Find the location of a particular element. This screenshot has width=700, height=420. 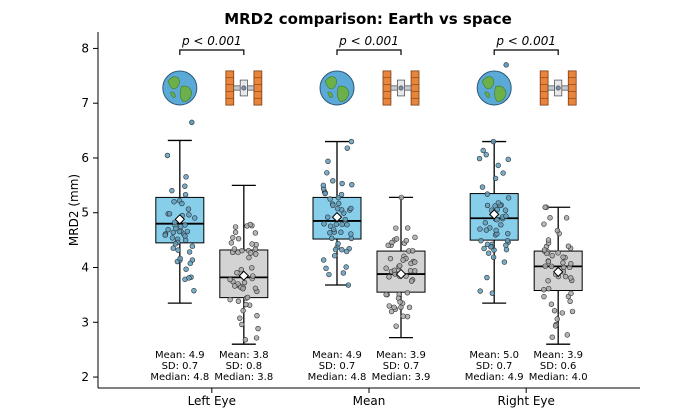

x-tick-label: Right Eye is located at coordinates (525, 401).